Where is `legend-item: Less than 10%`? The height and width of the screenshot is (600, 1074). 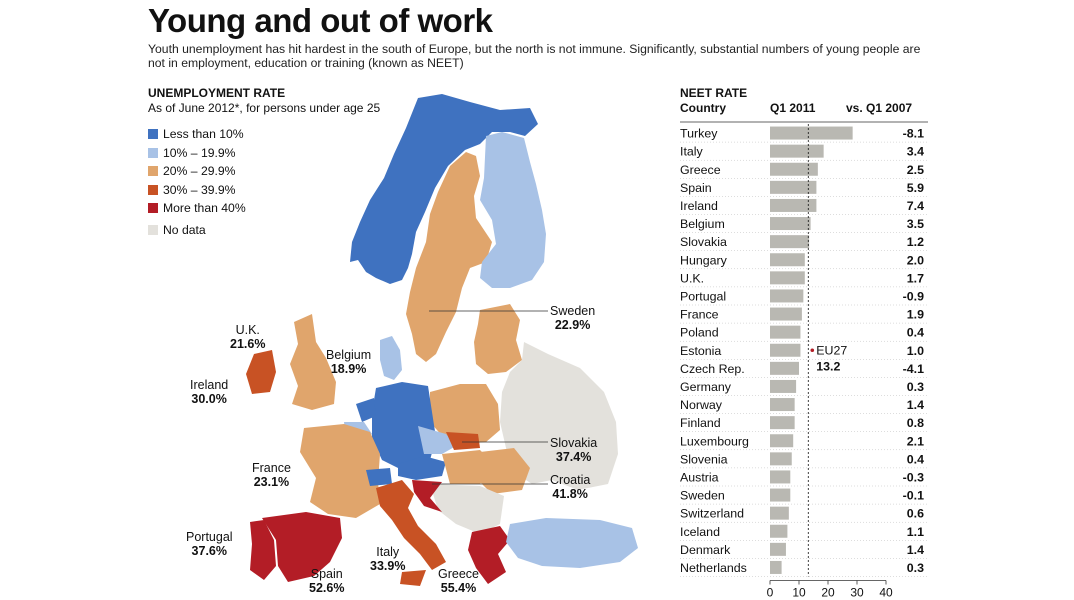
legend-item: Less than 10% is located at coordinates (197, 134).